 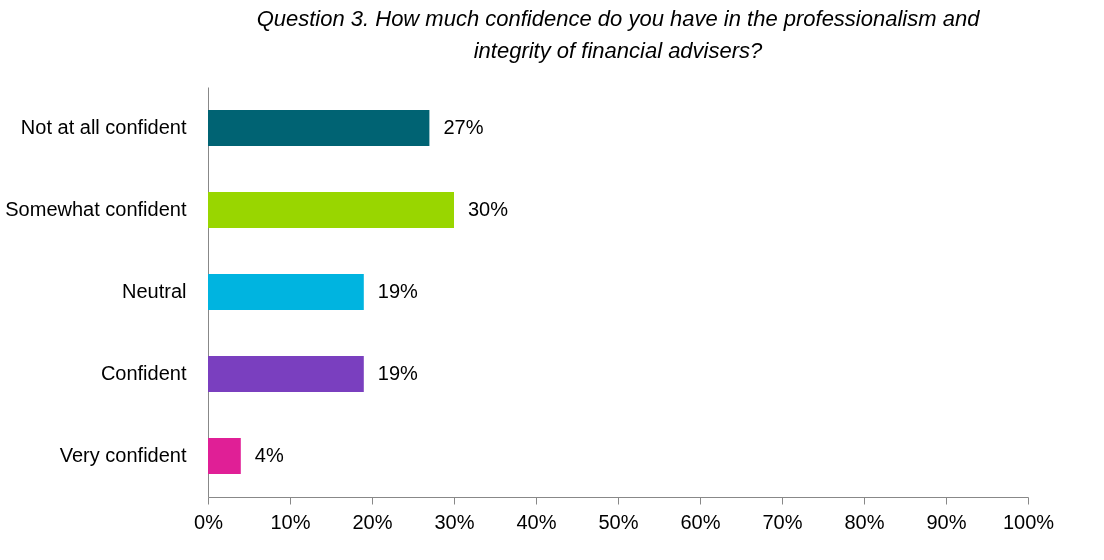 I want to click on x-tick-label: 60%, so click(x=700, y=521).